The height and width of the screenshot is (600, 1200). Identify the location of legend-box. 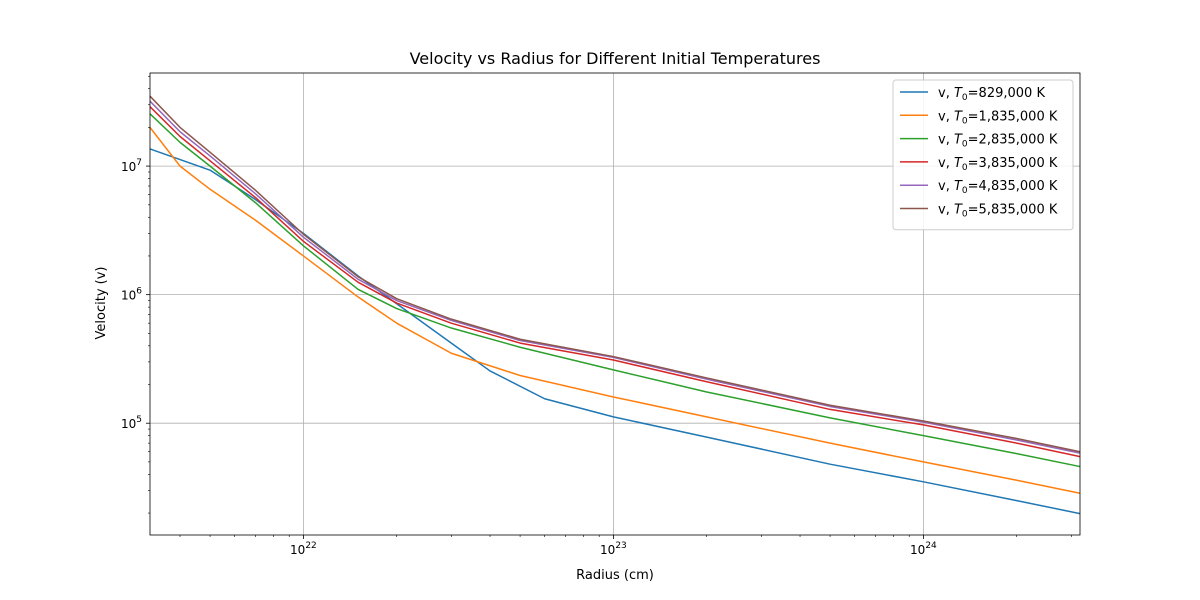
(983, 155).